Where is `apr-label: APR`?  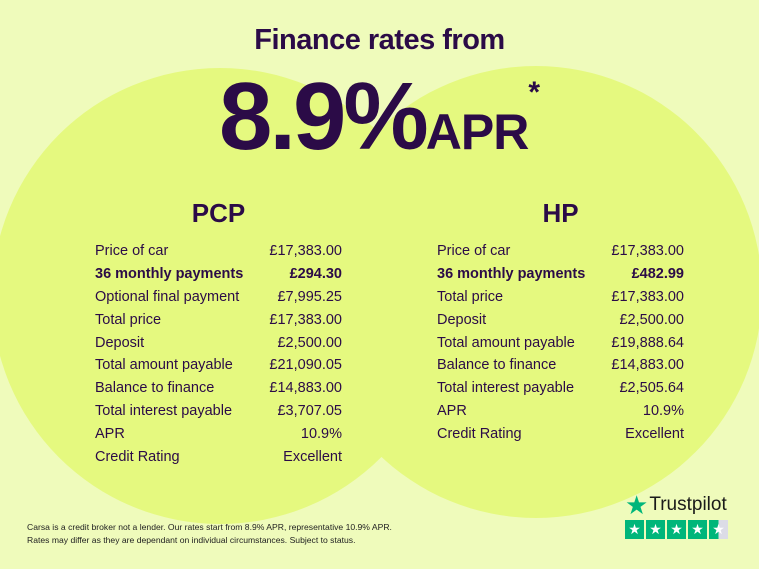 apr-label: APR is located at coordinates (477, 132).